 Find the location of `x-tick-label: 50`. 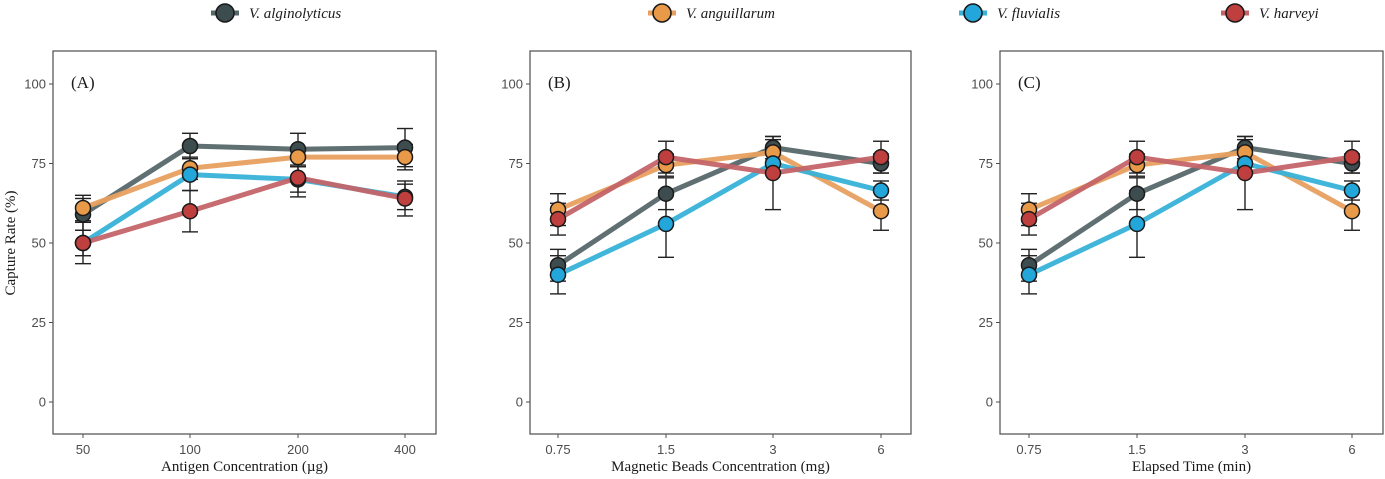

x-tick-label: 50 is located at coordinates (83, 449).